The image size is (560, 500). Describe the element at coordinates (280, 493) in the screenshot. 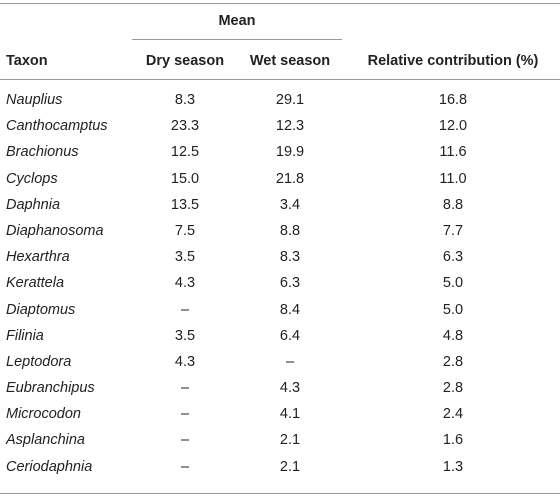

I see `table-bottom-rule` at that location.